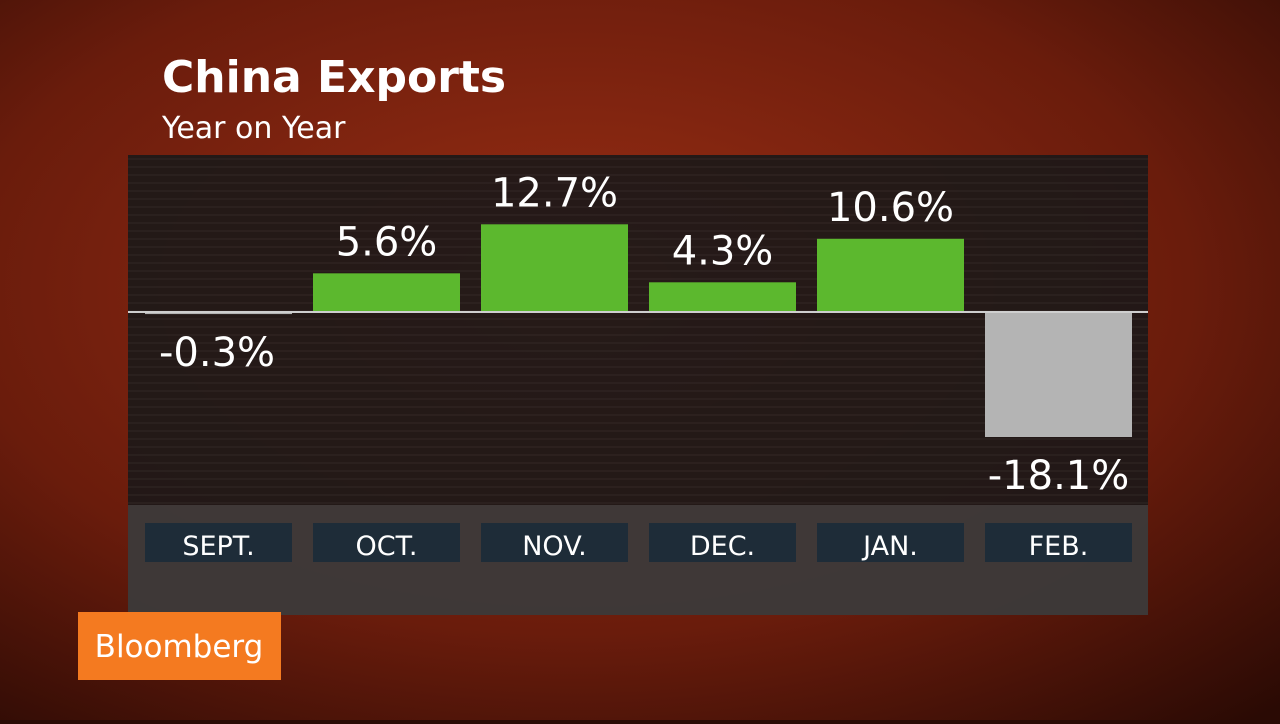 The height and width of the screenshot is (724, 1280). I want to click on value-label: 12.7%, so click(554, 193).